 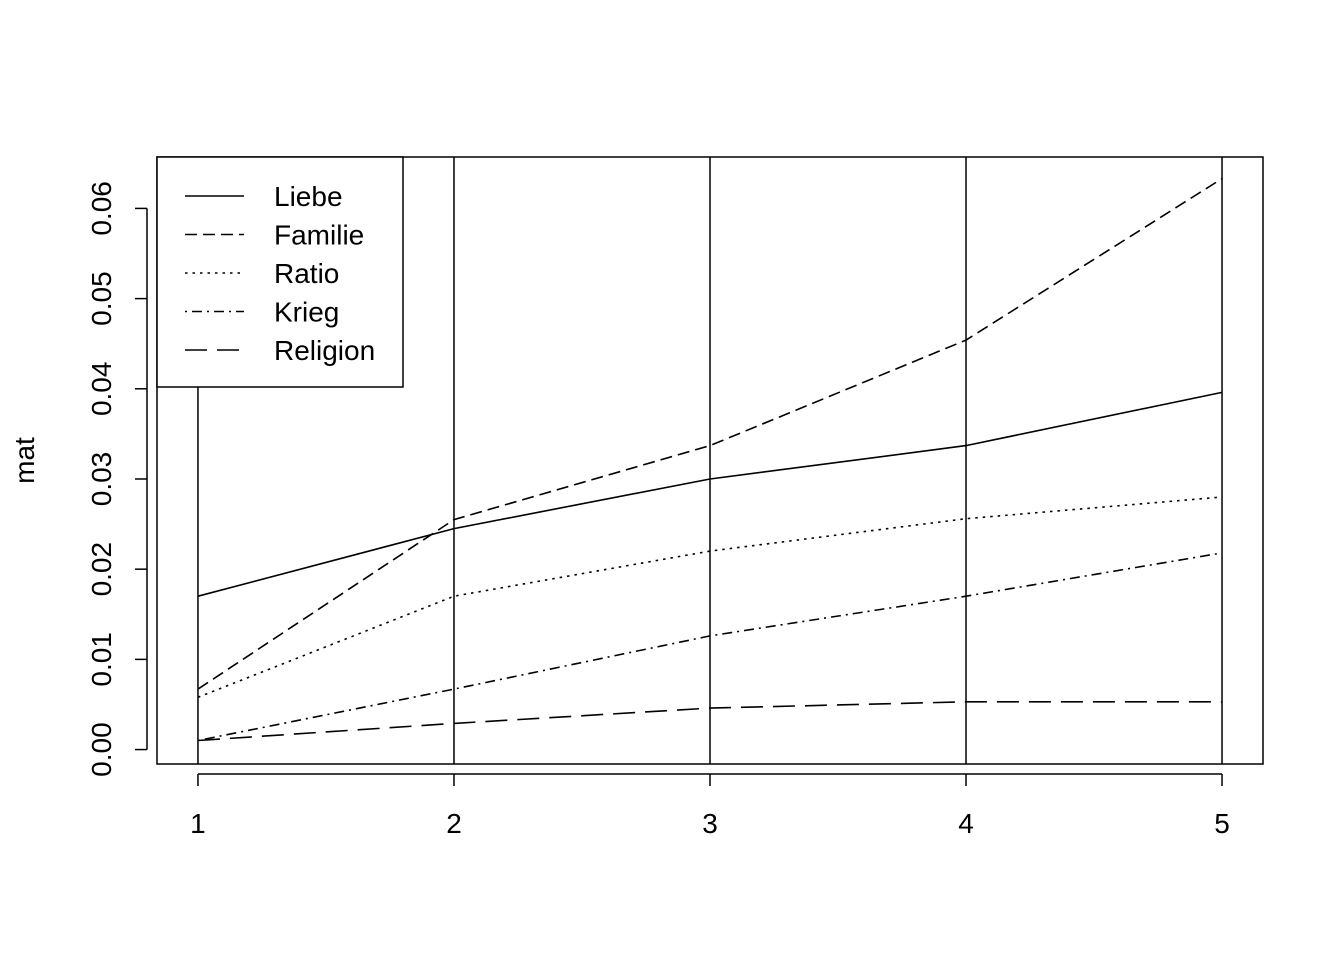 What do you see at coordinates (1222, 823) in the screenshot?
I see `x-tick-label: 5` at bounding box center [1222, 823].